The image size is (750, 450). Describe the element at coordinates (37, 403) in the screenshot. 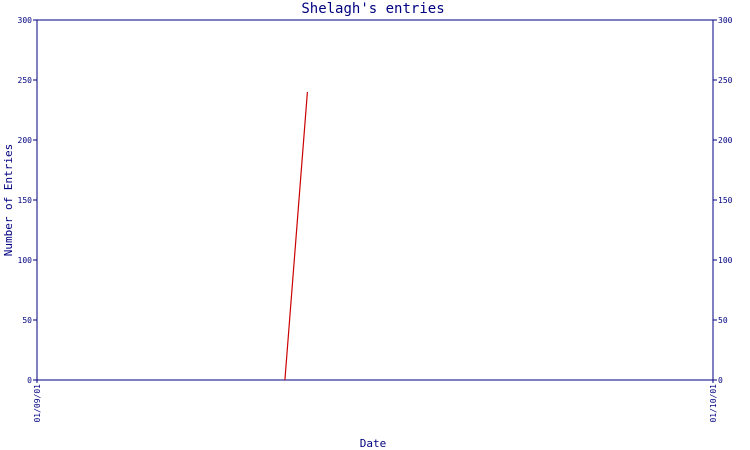

I see `x-tick-label: 01/09/01` at that location.